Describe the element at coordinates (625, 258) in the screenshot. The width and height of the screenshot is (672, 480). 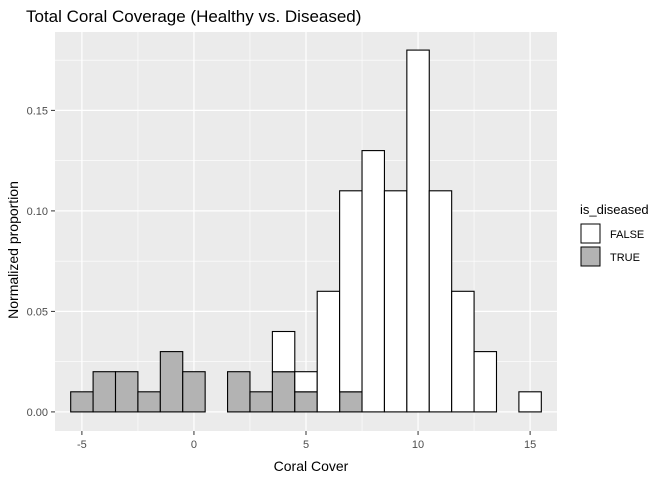
I see `legend-label-true: TRUE` at that location.